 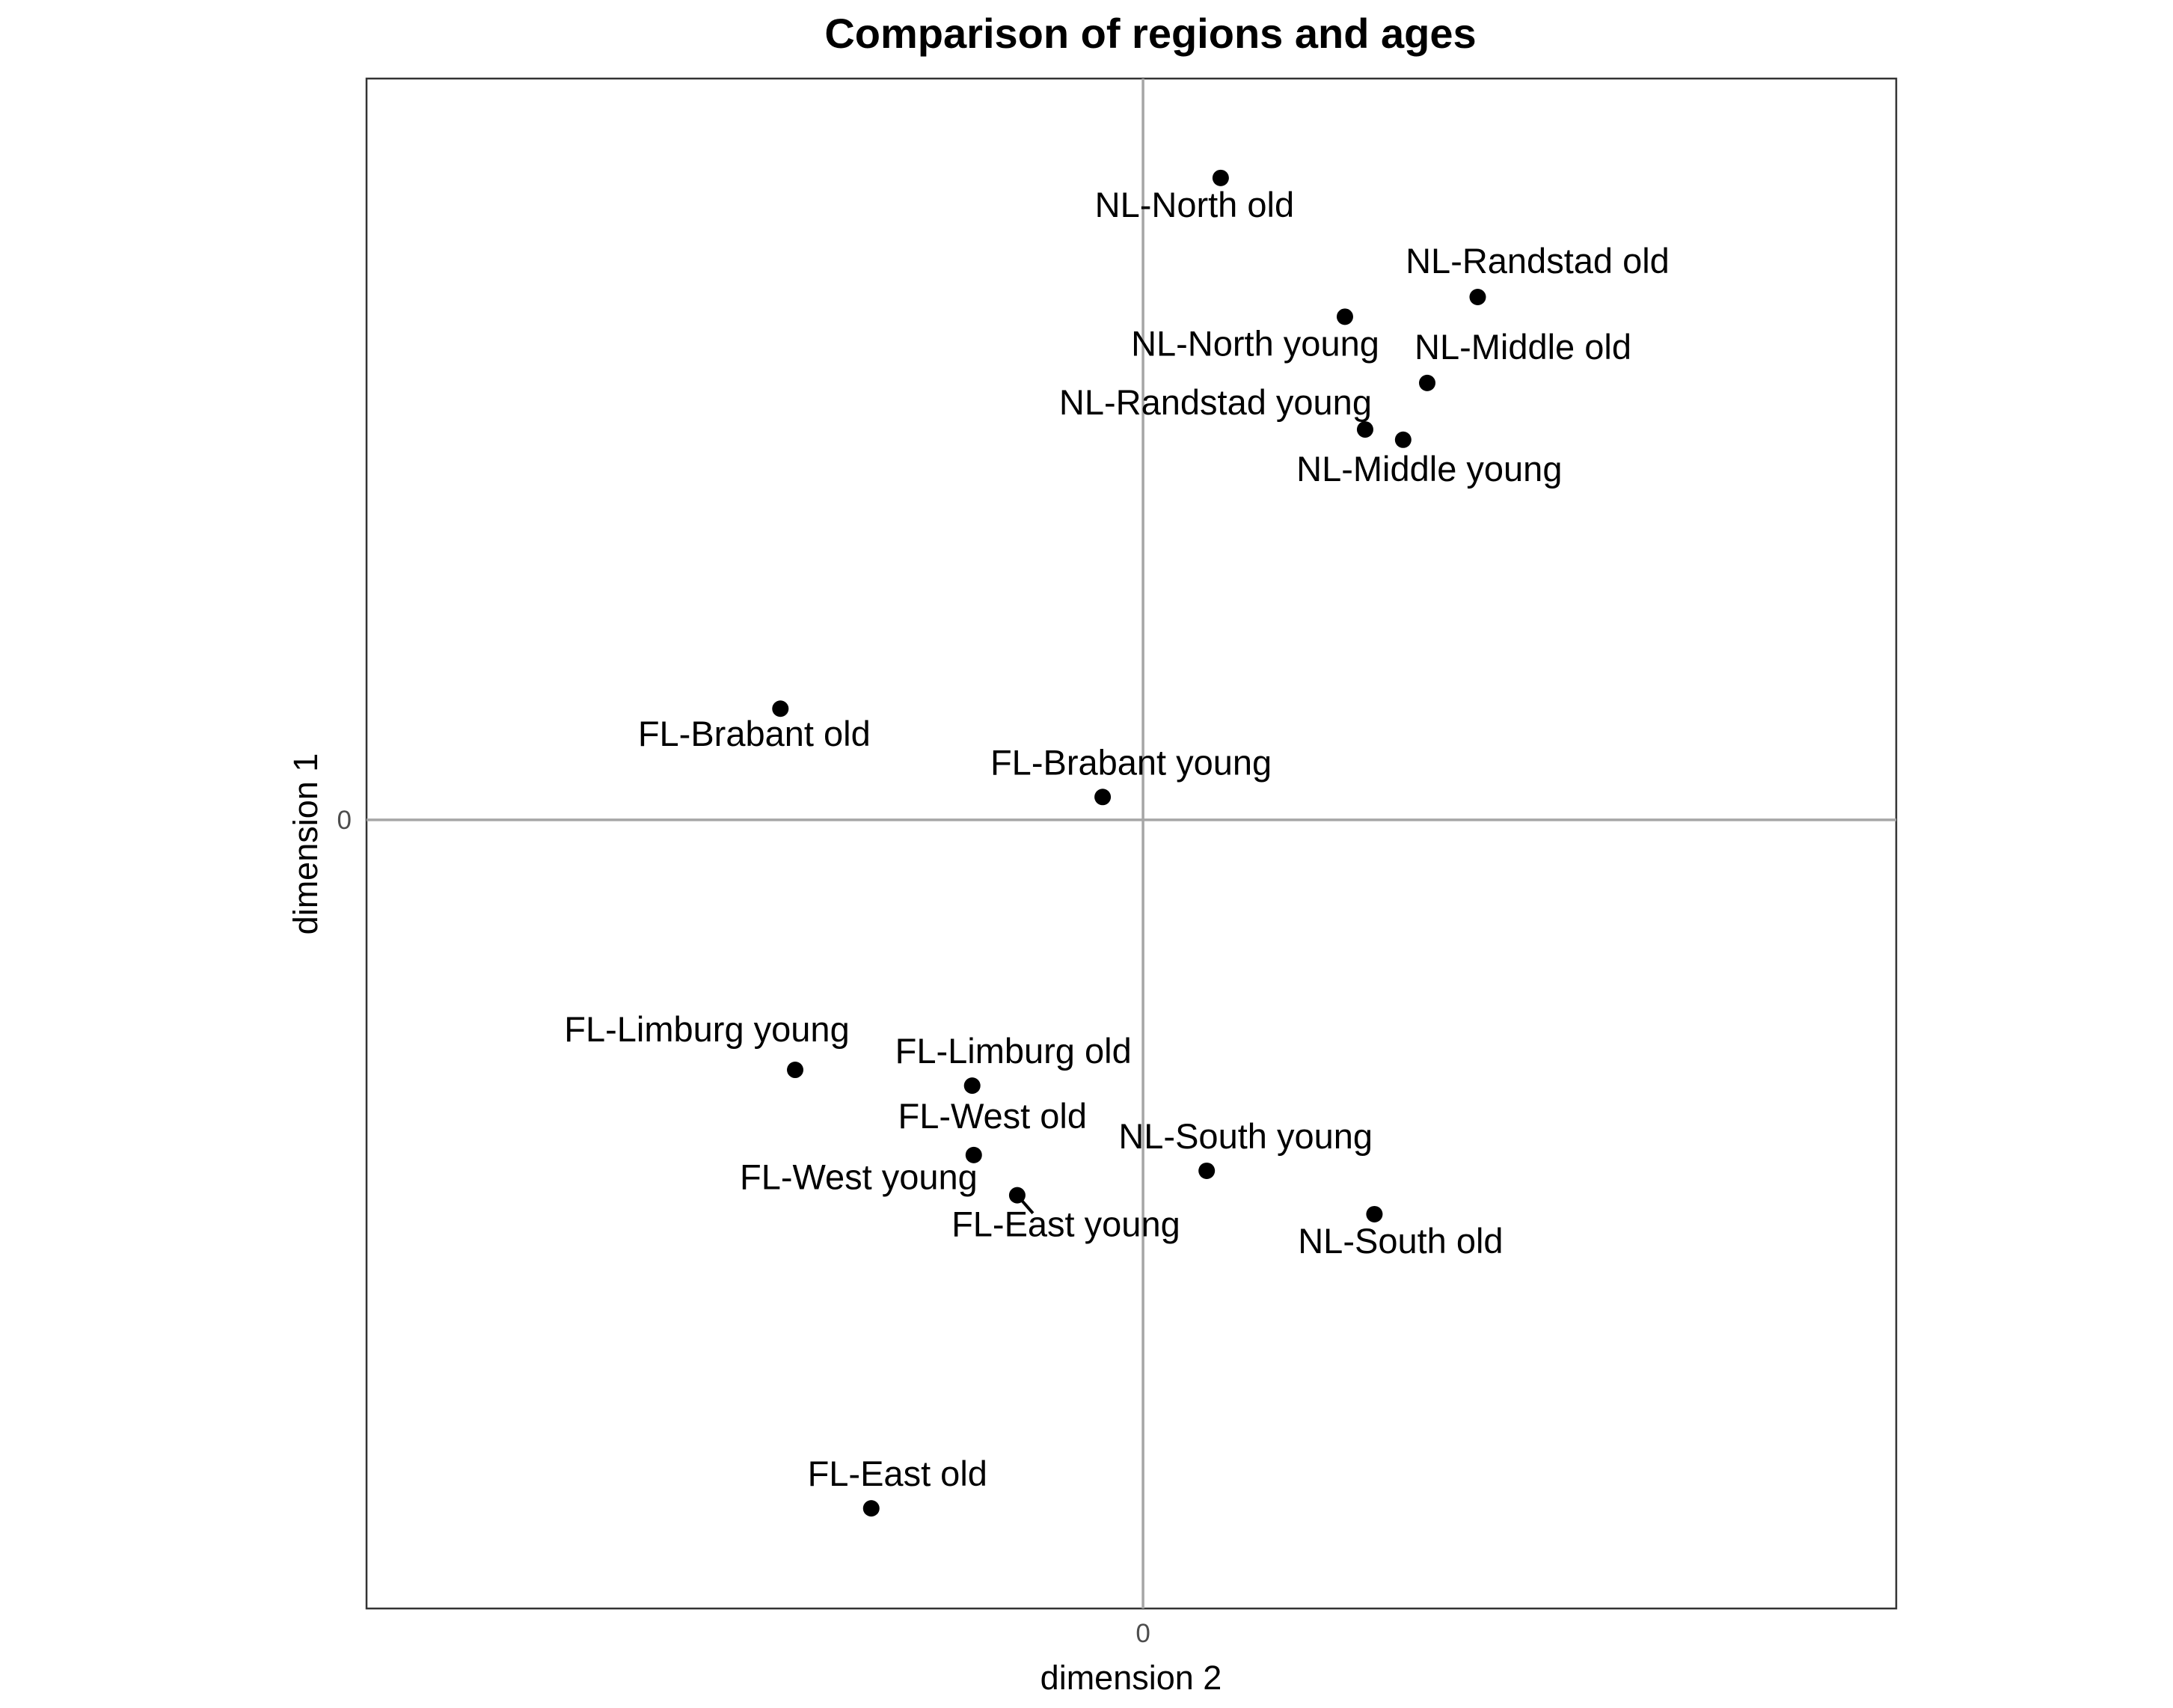 What do you see at coordinates (1194, 204) in the screenshot?
I see `point-label: NL-North old` at bounding box center [1194, 204].